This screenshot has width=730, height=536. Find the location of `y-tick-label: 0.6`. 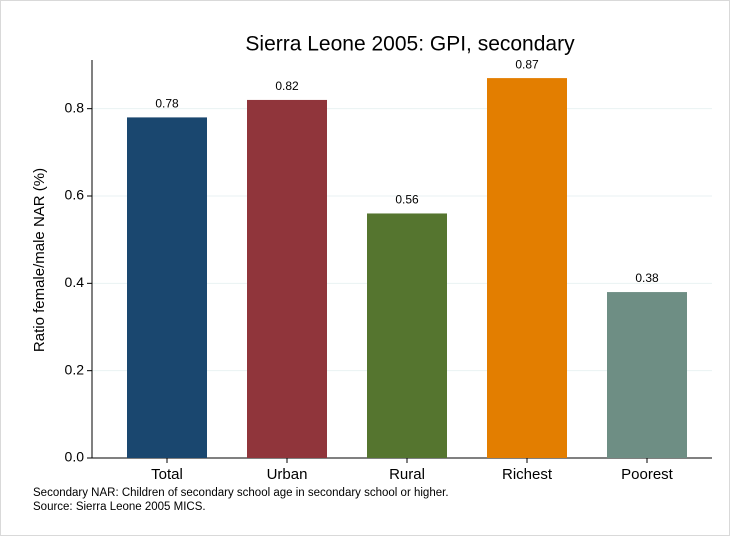

y-tick-label: 0.6 is located at coordinates (75, 195).